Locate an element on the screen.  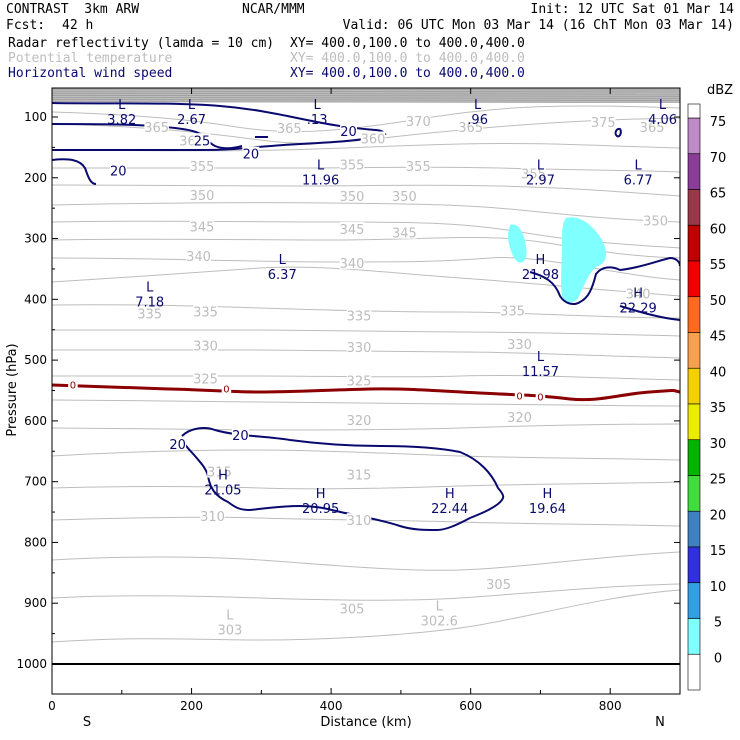
colorbar-label: 70 is located at coordinates (718, 158).